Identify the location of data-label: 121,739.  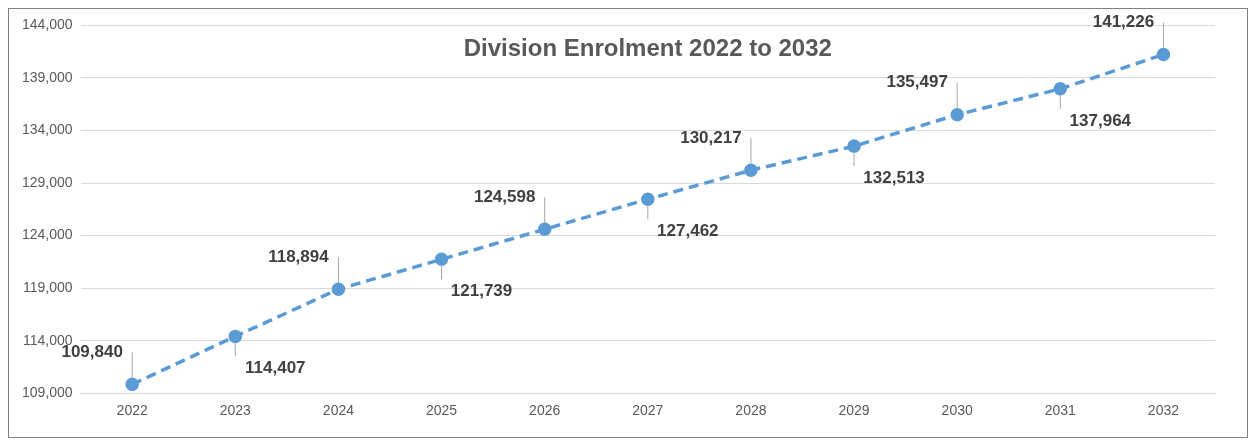
(481, 291).